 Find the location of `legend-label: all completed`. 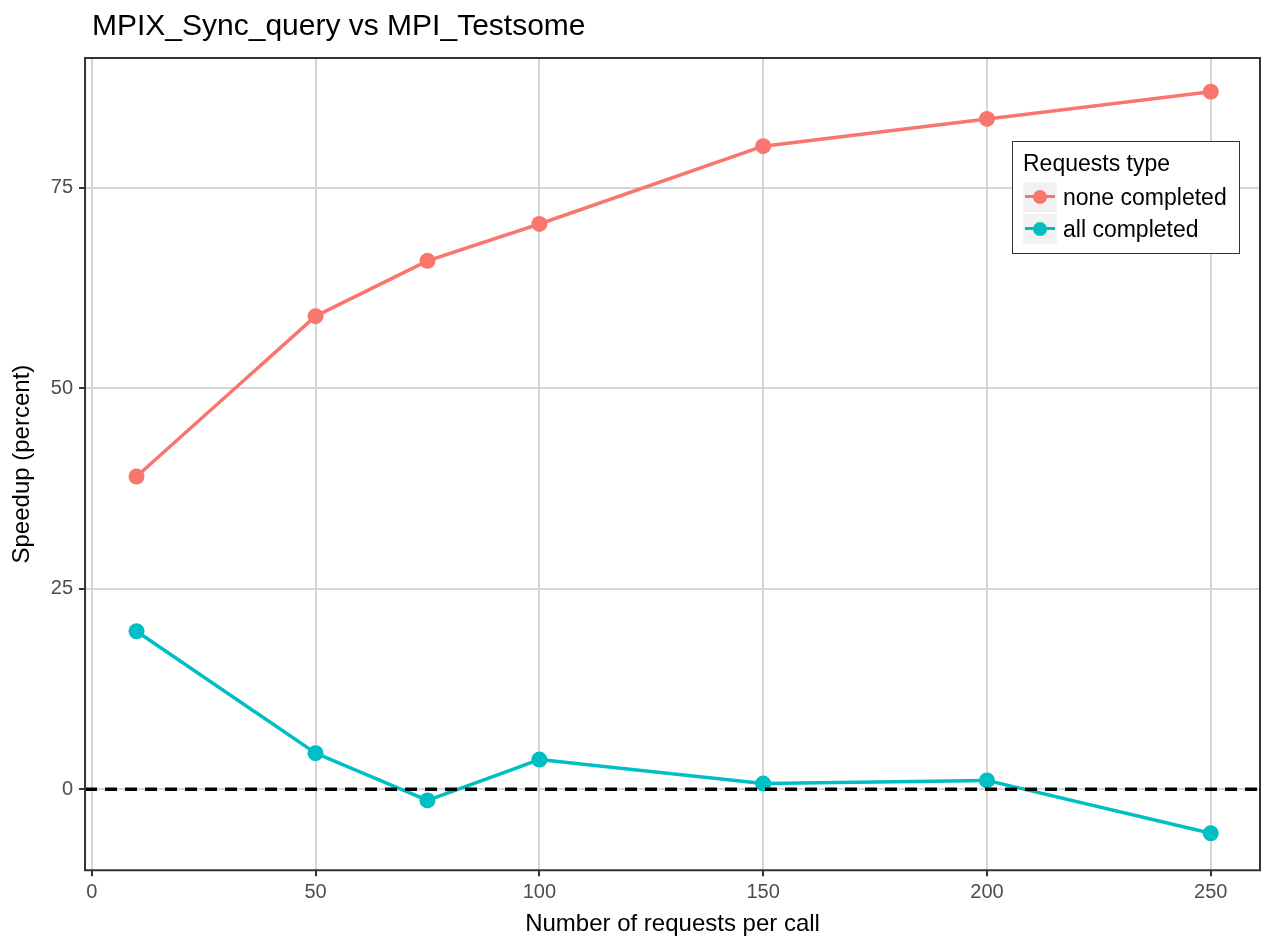

legend-label: all completed is located at coordinates (1131, 229).